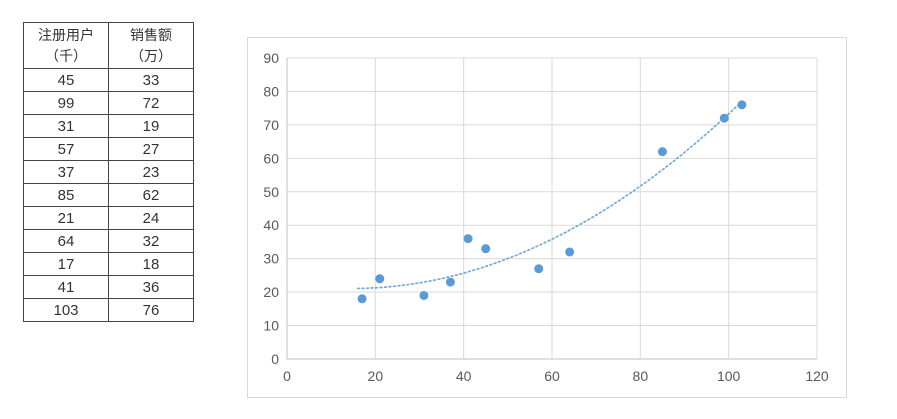 This screenshot has width=897, height=419. I want to click on x-tick-label: 80, so click(641, 376).